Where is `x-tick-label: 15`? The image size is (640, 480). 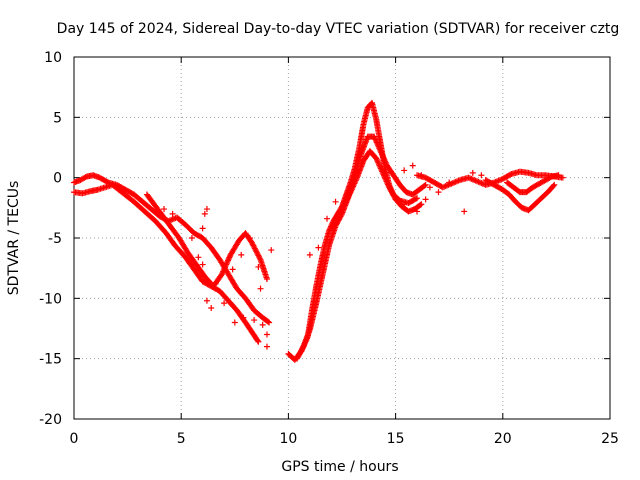
x-tick-label: 15 is located at coordinates (396, 439).